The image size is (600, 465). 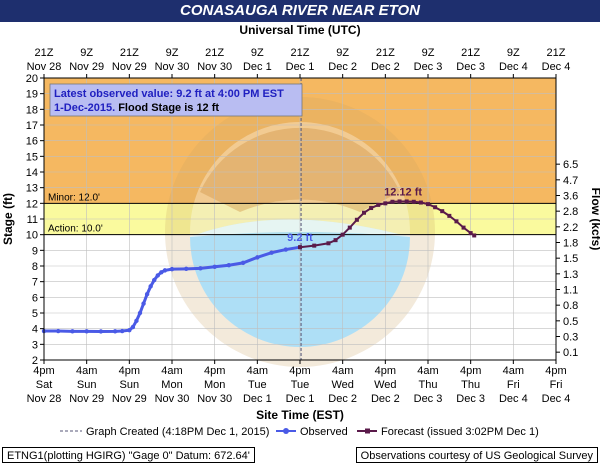 What do you see at coordinates (35, 267) in the screenshot?
I see `y-tick-label: 8` at bounding box center [35, 267].